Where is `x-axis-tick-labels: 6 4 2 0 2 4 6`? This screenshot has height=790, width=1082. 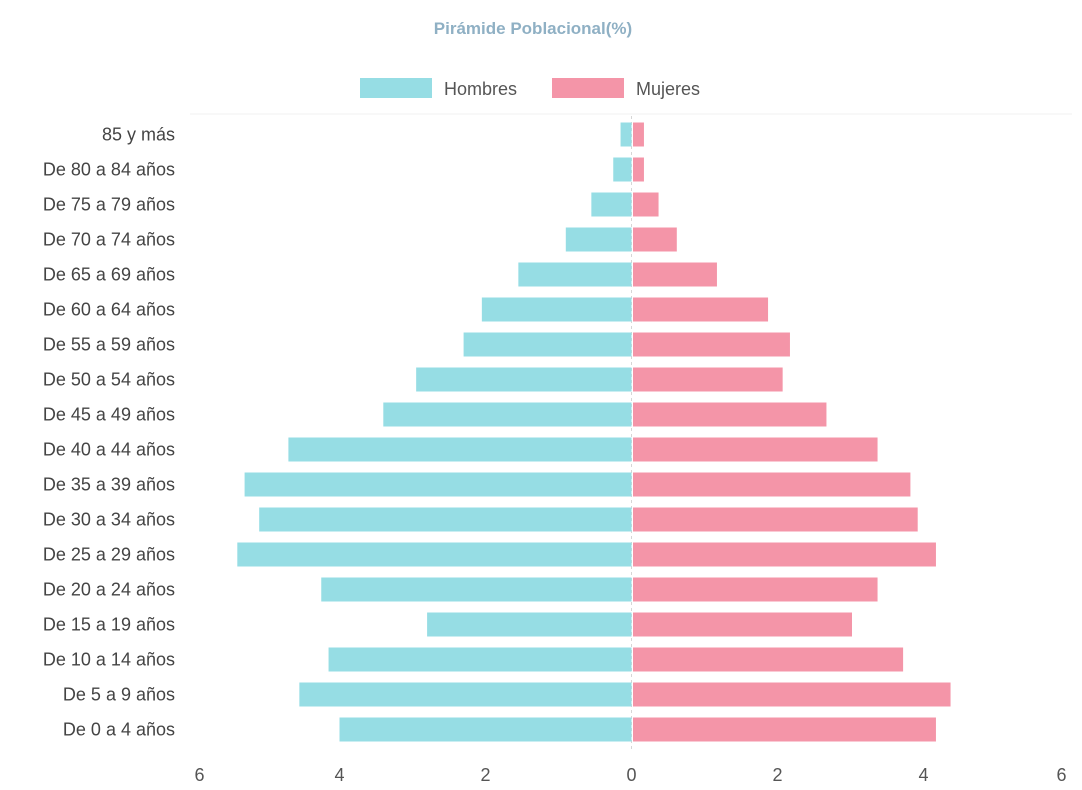 x-axis-tick-labels: 6 4 2 0 2 4 6 is located at coordinates (630, 775).